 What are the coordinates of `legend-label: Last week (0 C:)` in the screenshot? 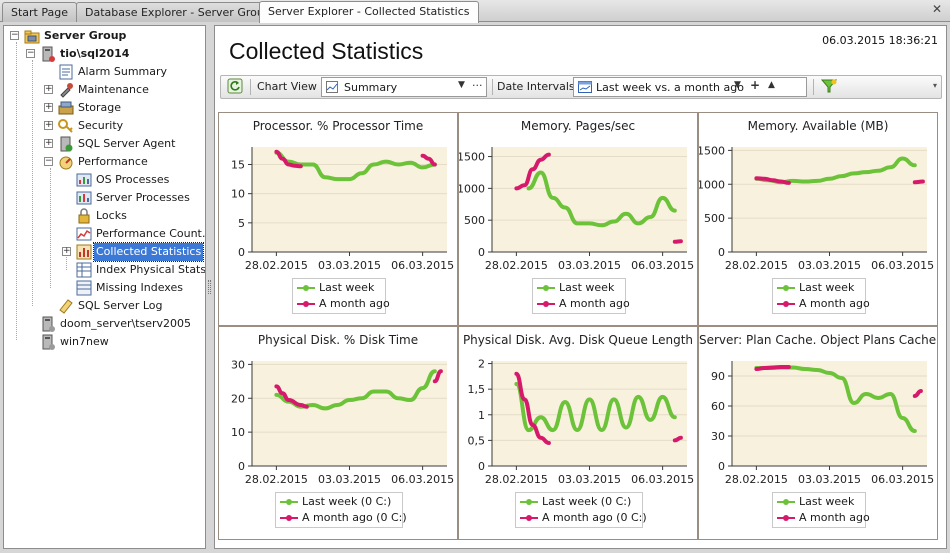 It's located at (347, 501).